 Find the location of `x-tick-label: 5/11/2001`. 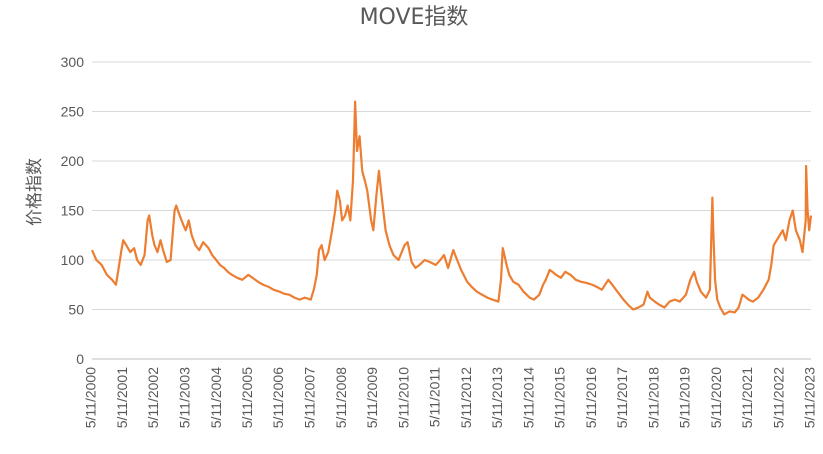

x-tick-label: 5/11/2001 is located at coordinates (122, 397).